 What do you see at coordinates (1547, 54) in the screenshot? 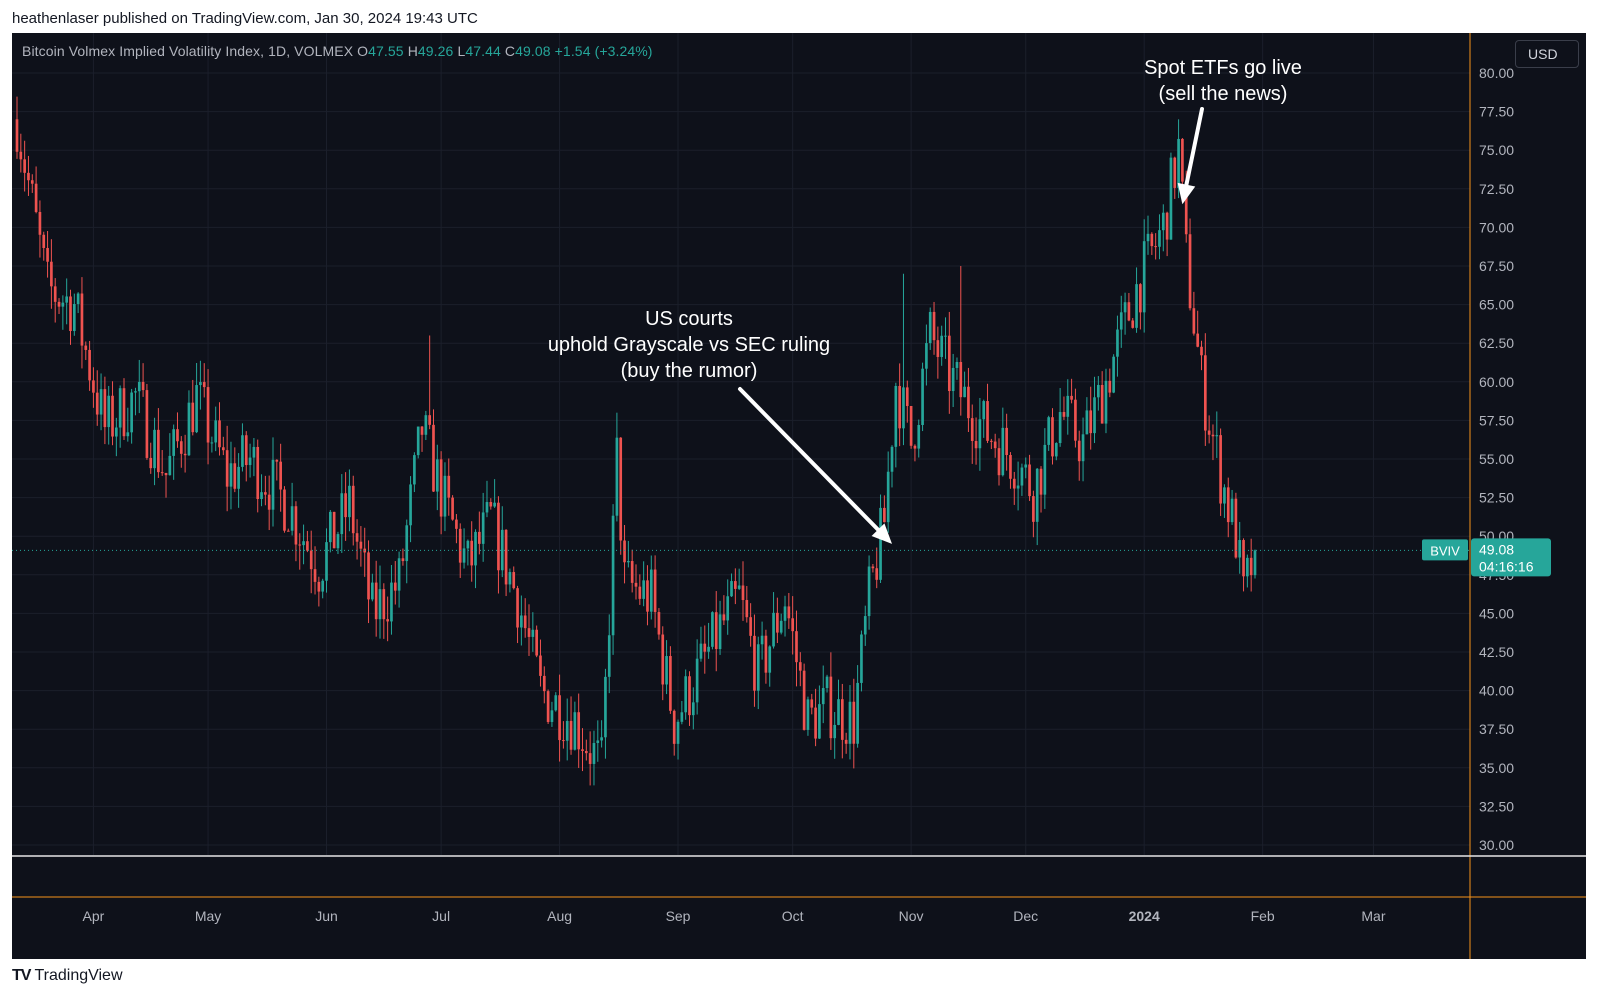
I see `currency-button: USD` at bounding box center [1547, 54].